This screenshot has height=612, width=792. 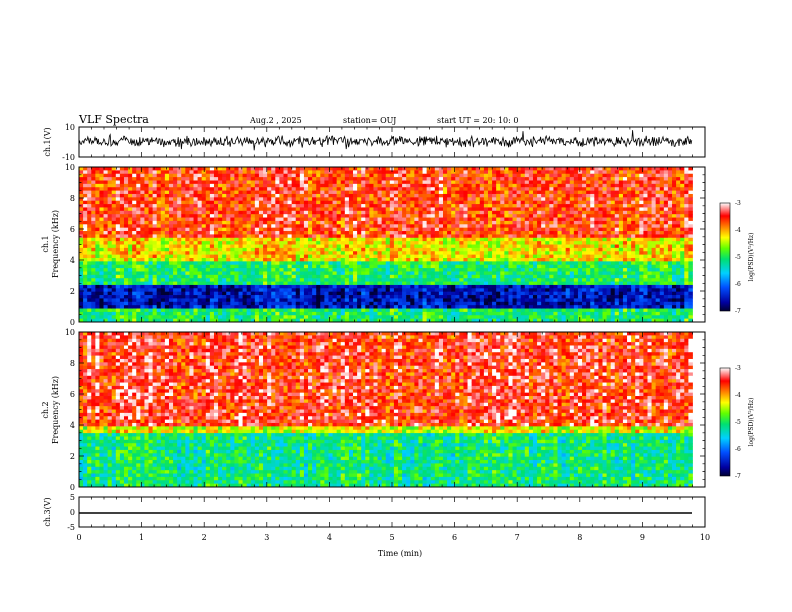 I want to click on ch2-freq-ylabel-b: Frequency (kHz), so click(x=55, y=410).